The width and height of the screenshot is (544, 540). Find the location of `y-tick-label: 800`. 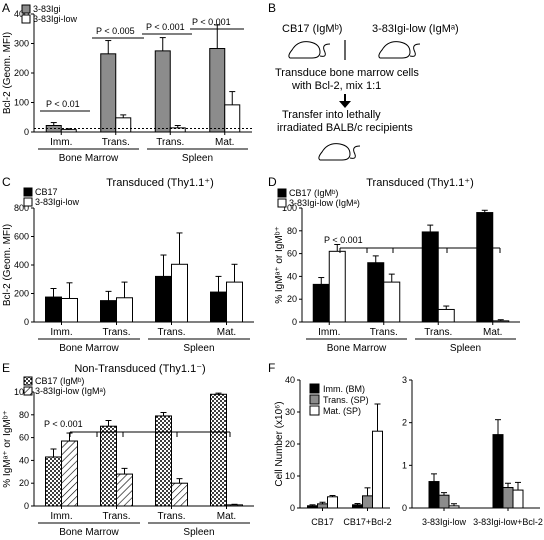

y-tick-label: 800 is located at coordinates (21, 208).